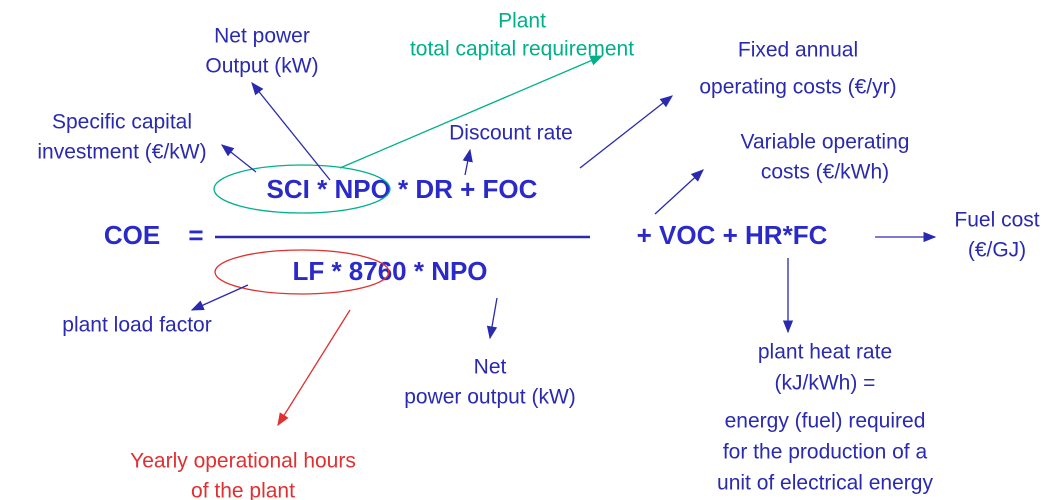 The height and width of the screenshot is (500, 1056). What do you see at coordinates (797, 87) in the screenshot?
I see `annotation-text: operating costs (€/yr)` at bounding box center [797, 87].